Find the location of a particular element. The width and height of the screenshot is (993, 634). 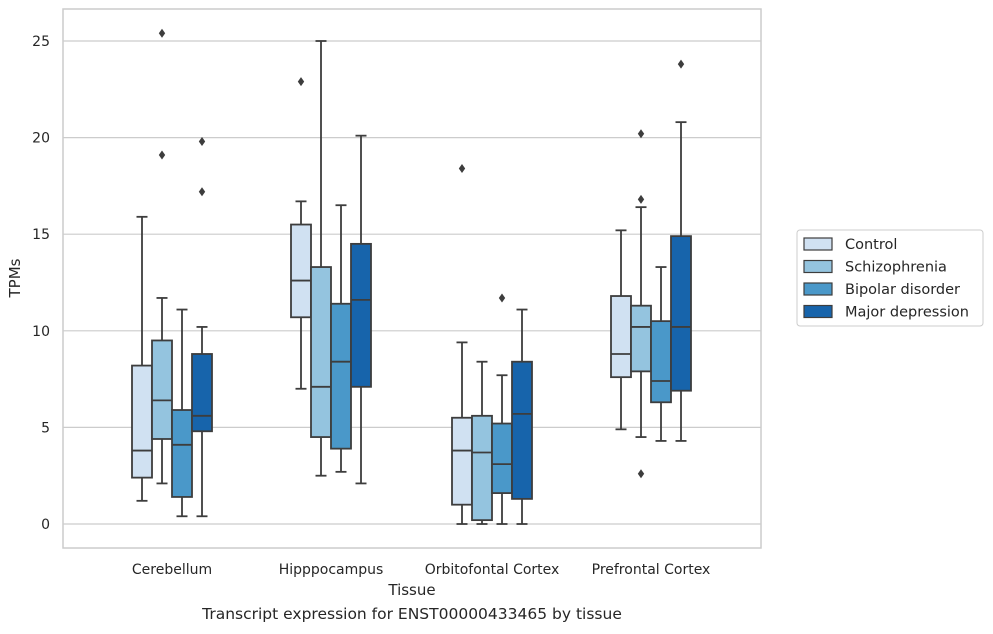

y-tick-label: 5 is located at coordinates (45, 428).